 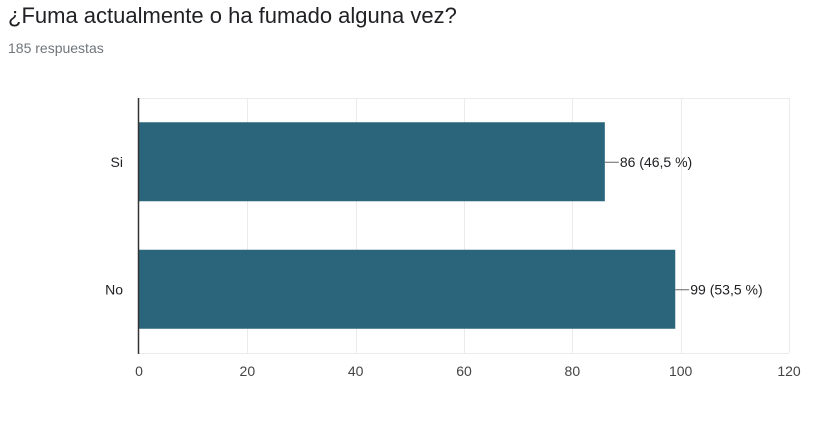 I want to click on x-tick-label: 40, so click(x=356, y=371).